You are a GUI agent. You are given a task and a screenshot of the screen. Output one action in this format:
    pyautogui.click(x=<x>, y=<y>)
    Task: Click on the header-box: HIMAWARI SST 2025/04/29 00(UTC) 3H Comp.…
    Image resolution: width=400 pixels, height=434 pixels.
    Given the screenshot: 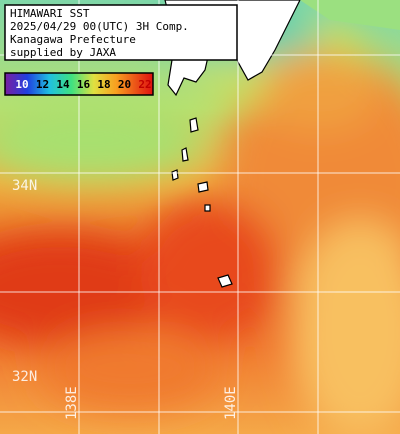 What is the action you would take?
    pyautogui.click(x=121, y=32)
    